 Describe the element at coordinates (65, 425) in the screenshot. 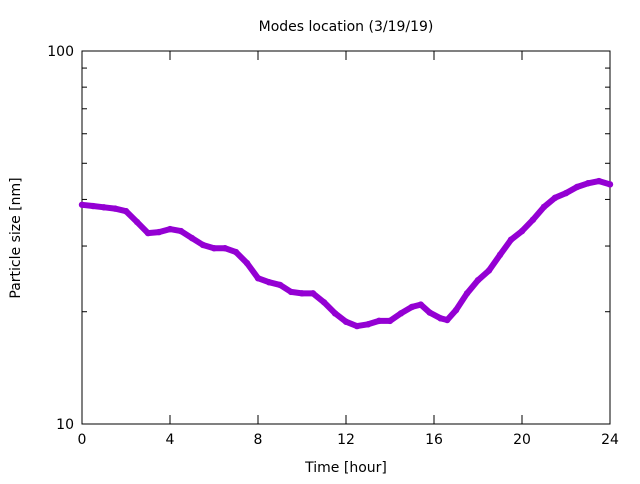

I see `y-tick-label: 10` at that location.